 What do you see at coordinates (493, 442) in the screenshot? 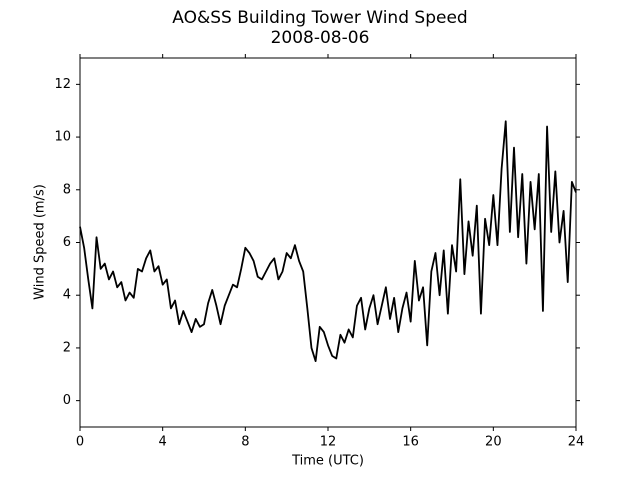
I see `x-tick-label: 20` at bounding box center [493, 442].